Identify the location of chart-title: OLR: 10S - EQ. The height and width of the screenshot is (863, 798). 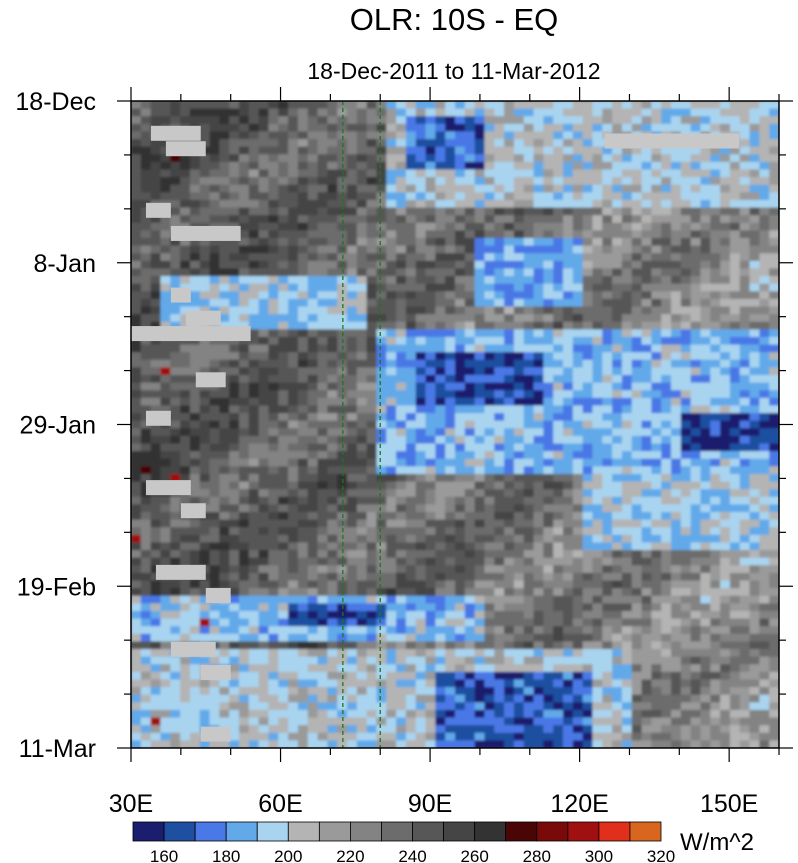
(454, 19).